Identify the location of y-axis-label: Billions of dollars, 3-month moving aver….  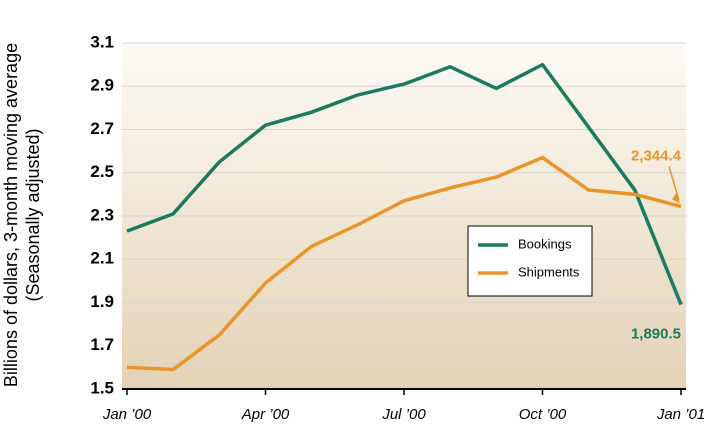
(11, 215).